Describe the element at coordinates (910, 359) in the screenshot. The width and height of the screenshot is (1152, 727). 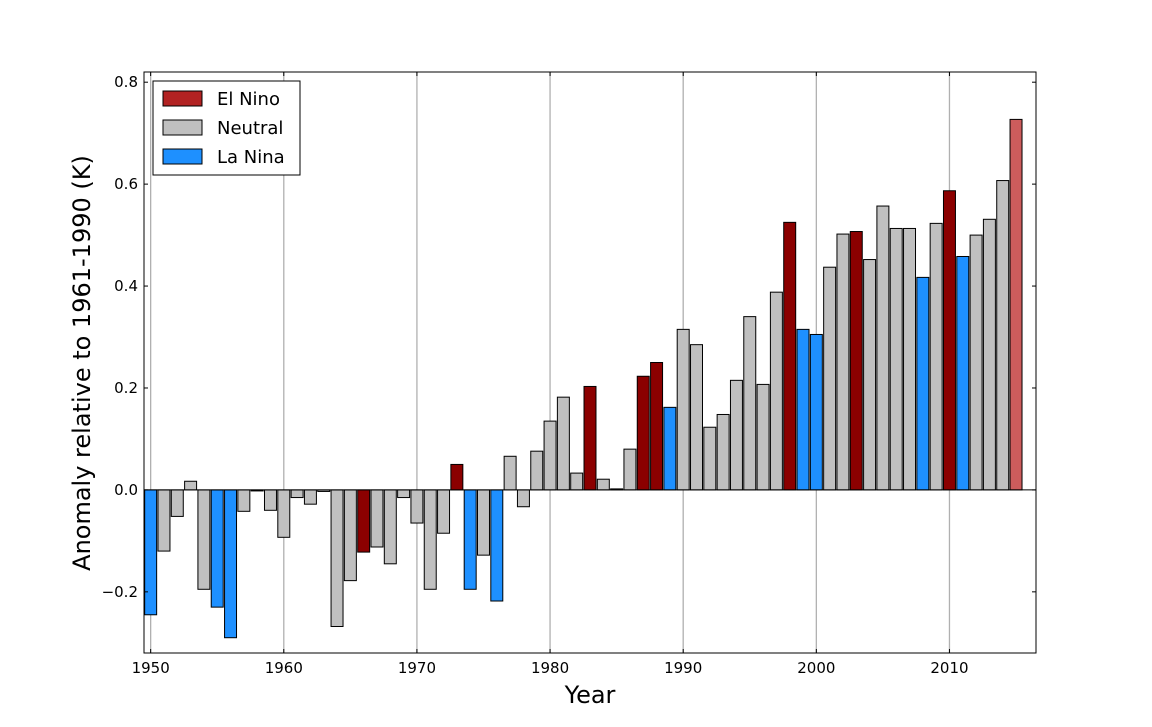
I see `bar-2007` at that location.